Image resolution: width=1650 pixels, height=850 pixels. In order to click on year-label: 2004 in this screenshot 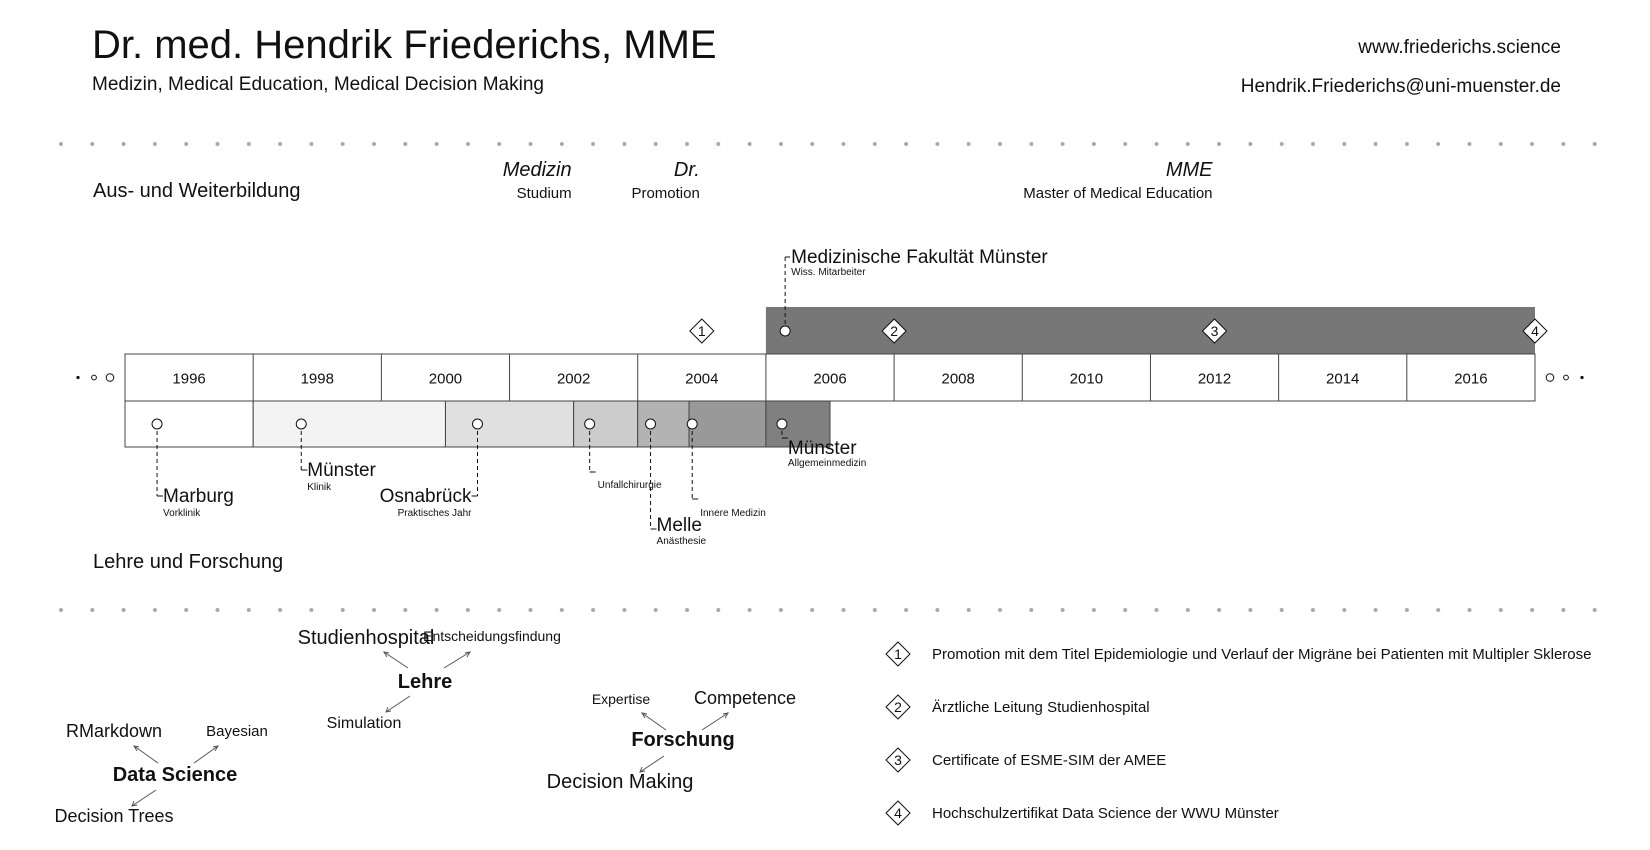, I will do `click(701, 379)`.